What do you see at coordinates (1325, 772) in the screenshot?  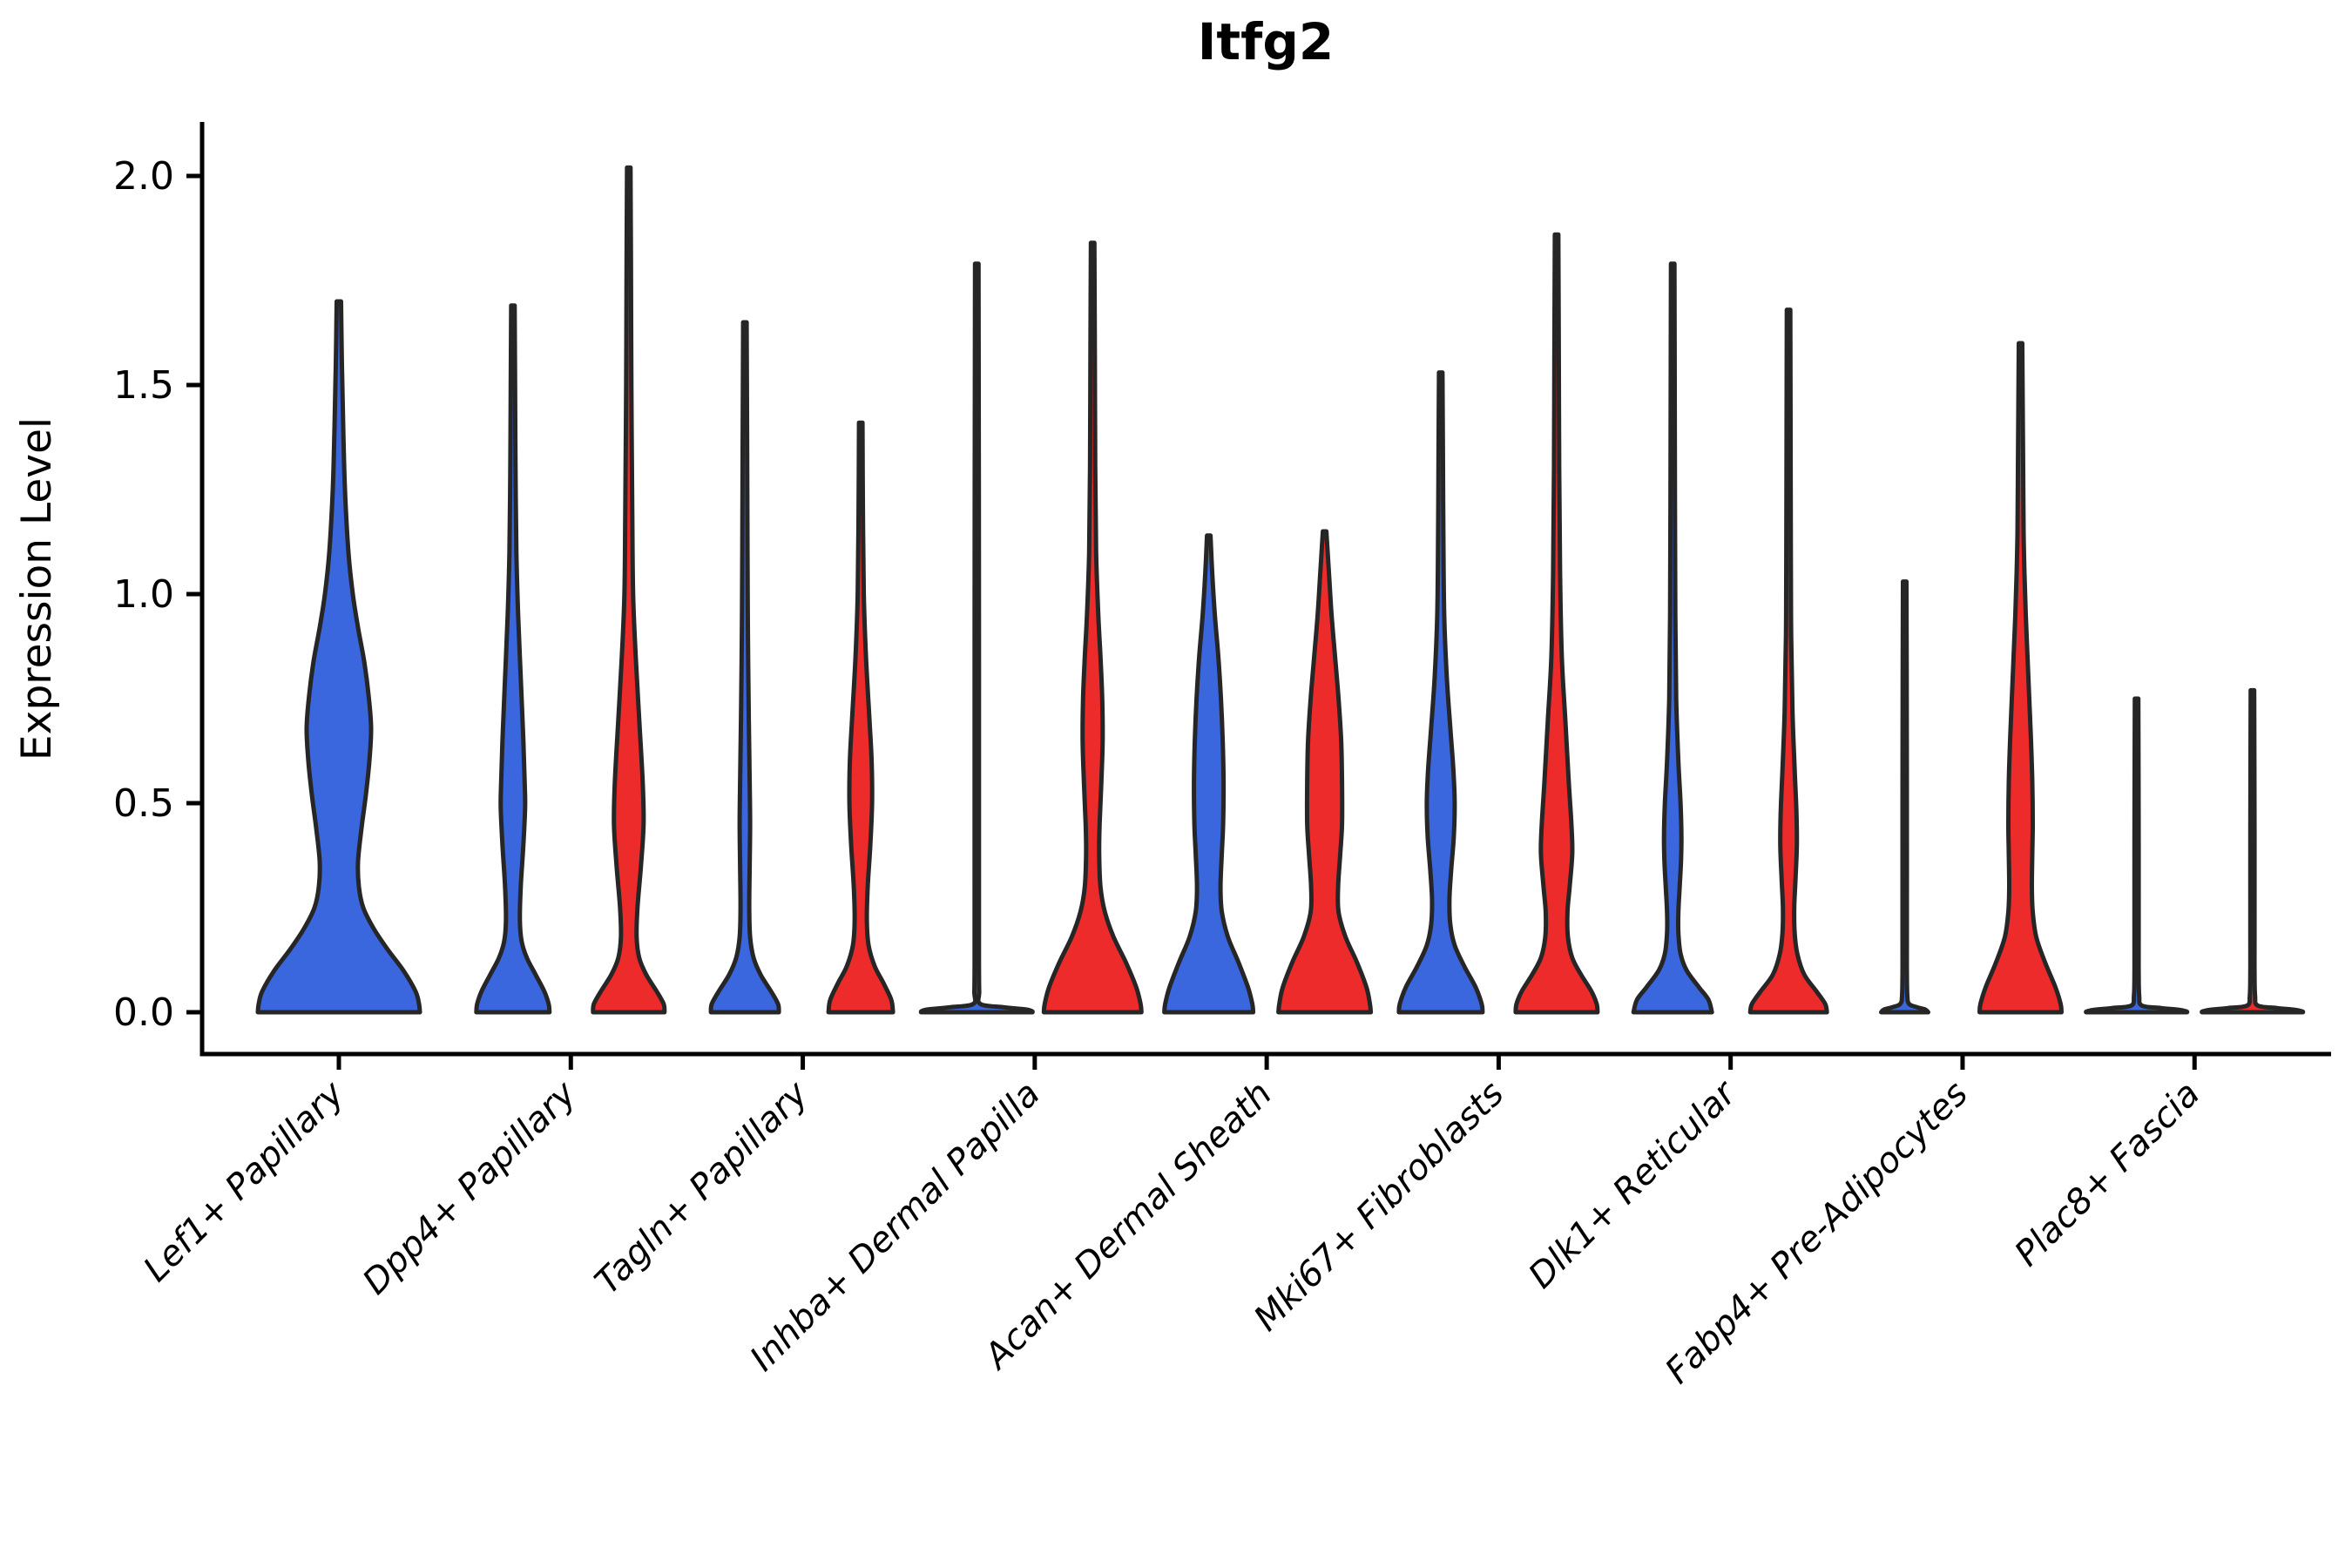 I see `violin-Acan+ Dermal Sheath-group-red` at bounding box center [1325, 772].